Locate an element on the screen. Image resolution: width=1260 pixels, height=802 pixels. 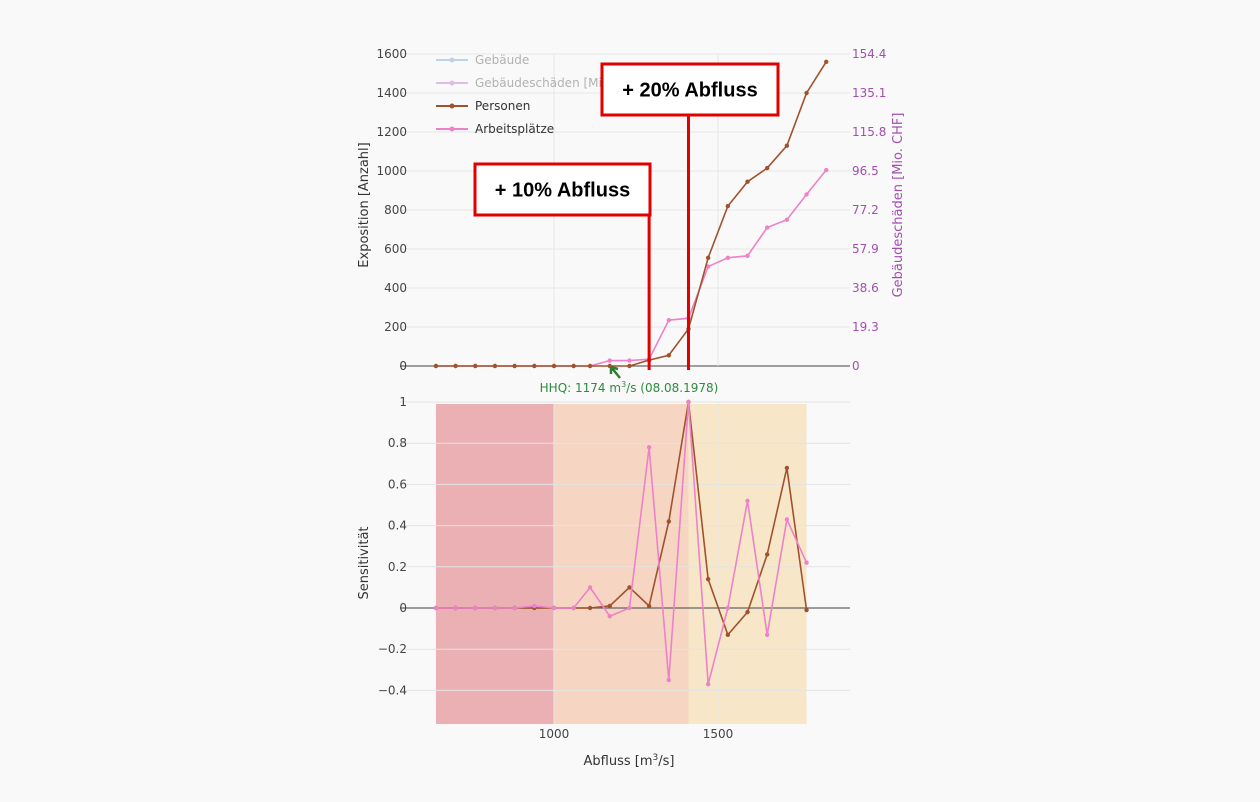
bottom-y-tick-labels: −0.4 −0.2 0 0.2 0.4 0.6 0.8 1 is located at coordinates (392, 546).